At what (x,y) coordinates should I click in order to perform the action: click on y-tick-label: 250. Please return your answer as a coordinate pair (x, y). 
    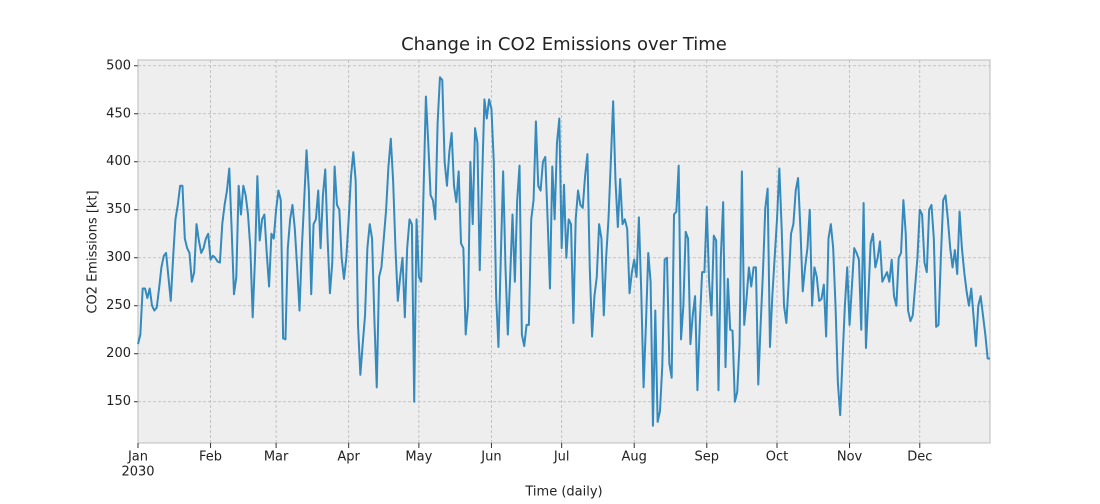
    Looking at the image, I should click on (118, 305).